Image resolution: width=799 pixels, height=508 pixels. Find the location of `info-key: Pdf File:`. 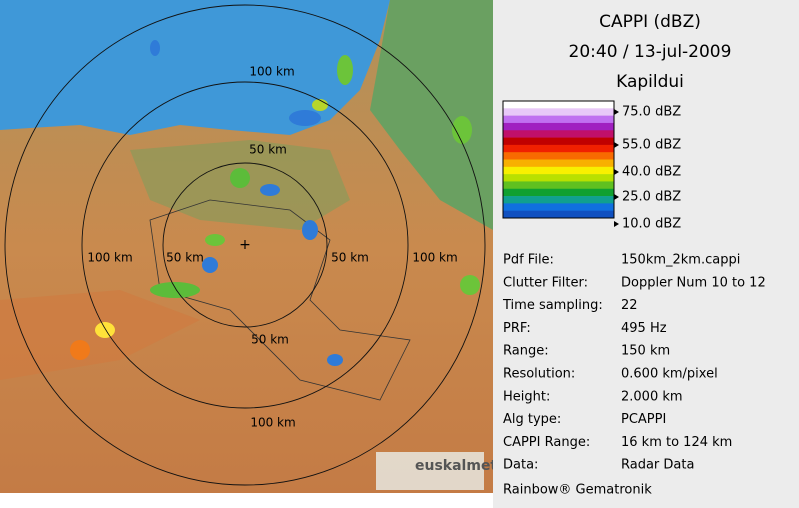

info-key: Pdf File: is located at coordinates (528, 260).